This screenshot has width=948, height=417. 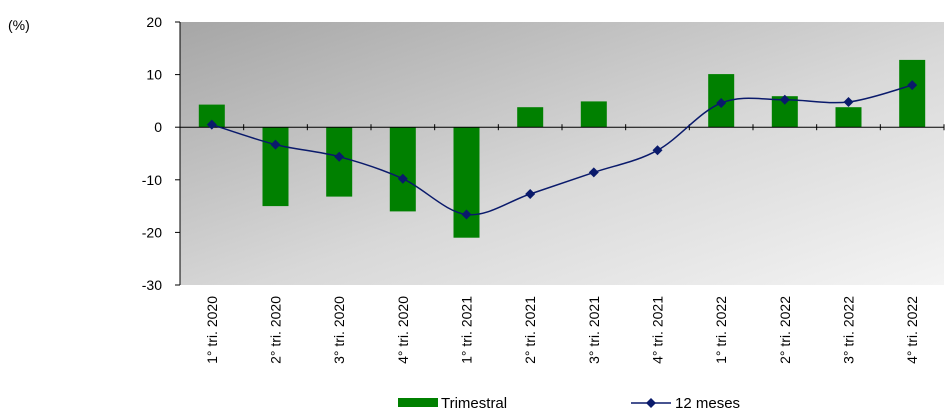 I want to click on x-tick-label: 4° tri. 2020, so click(x=403, y=330).